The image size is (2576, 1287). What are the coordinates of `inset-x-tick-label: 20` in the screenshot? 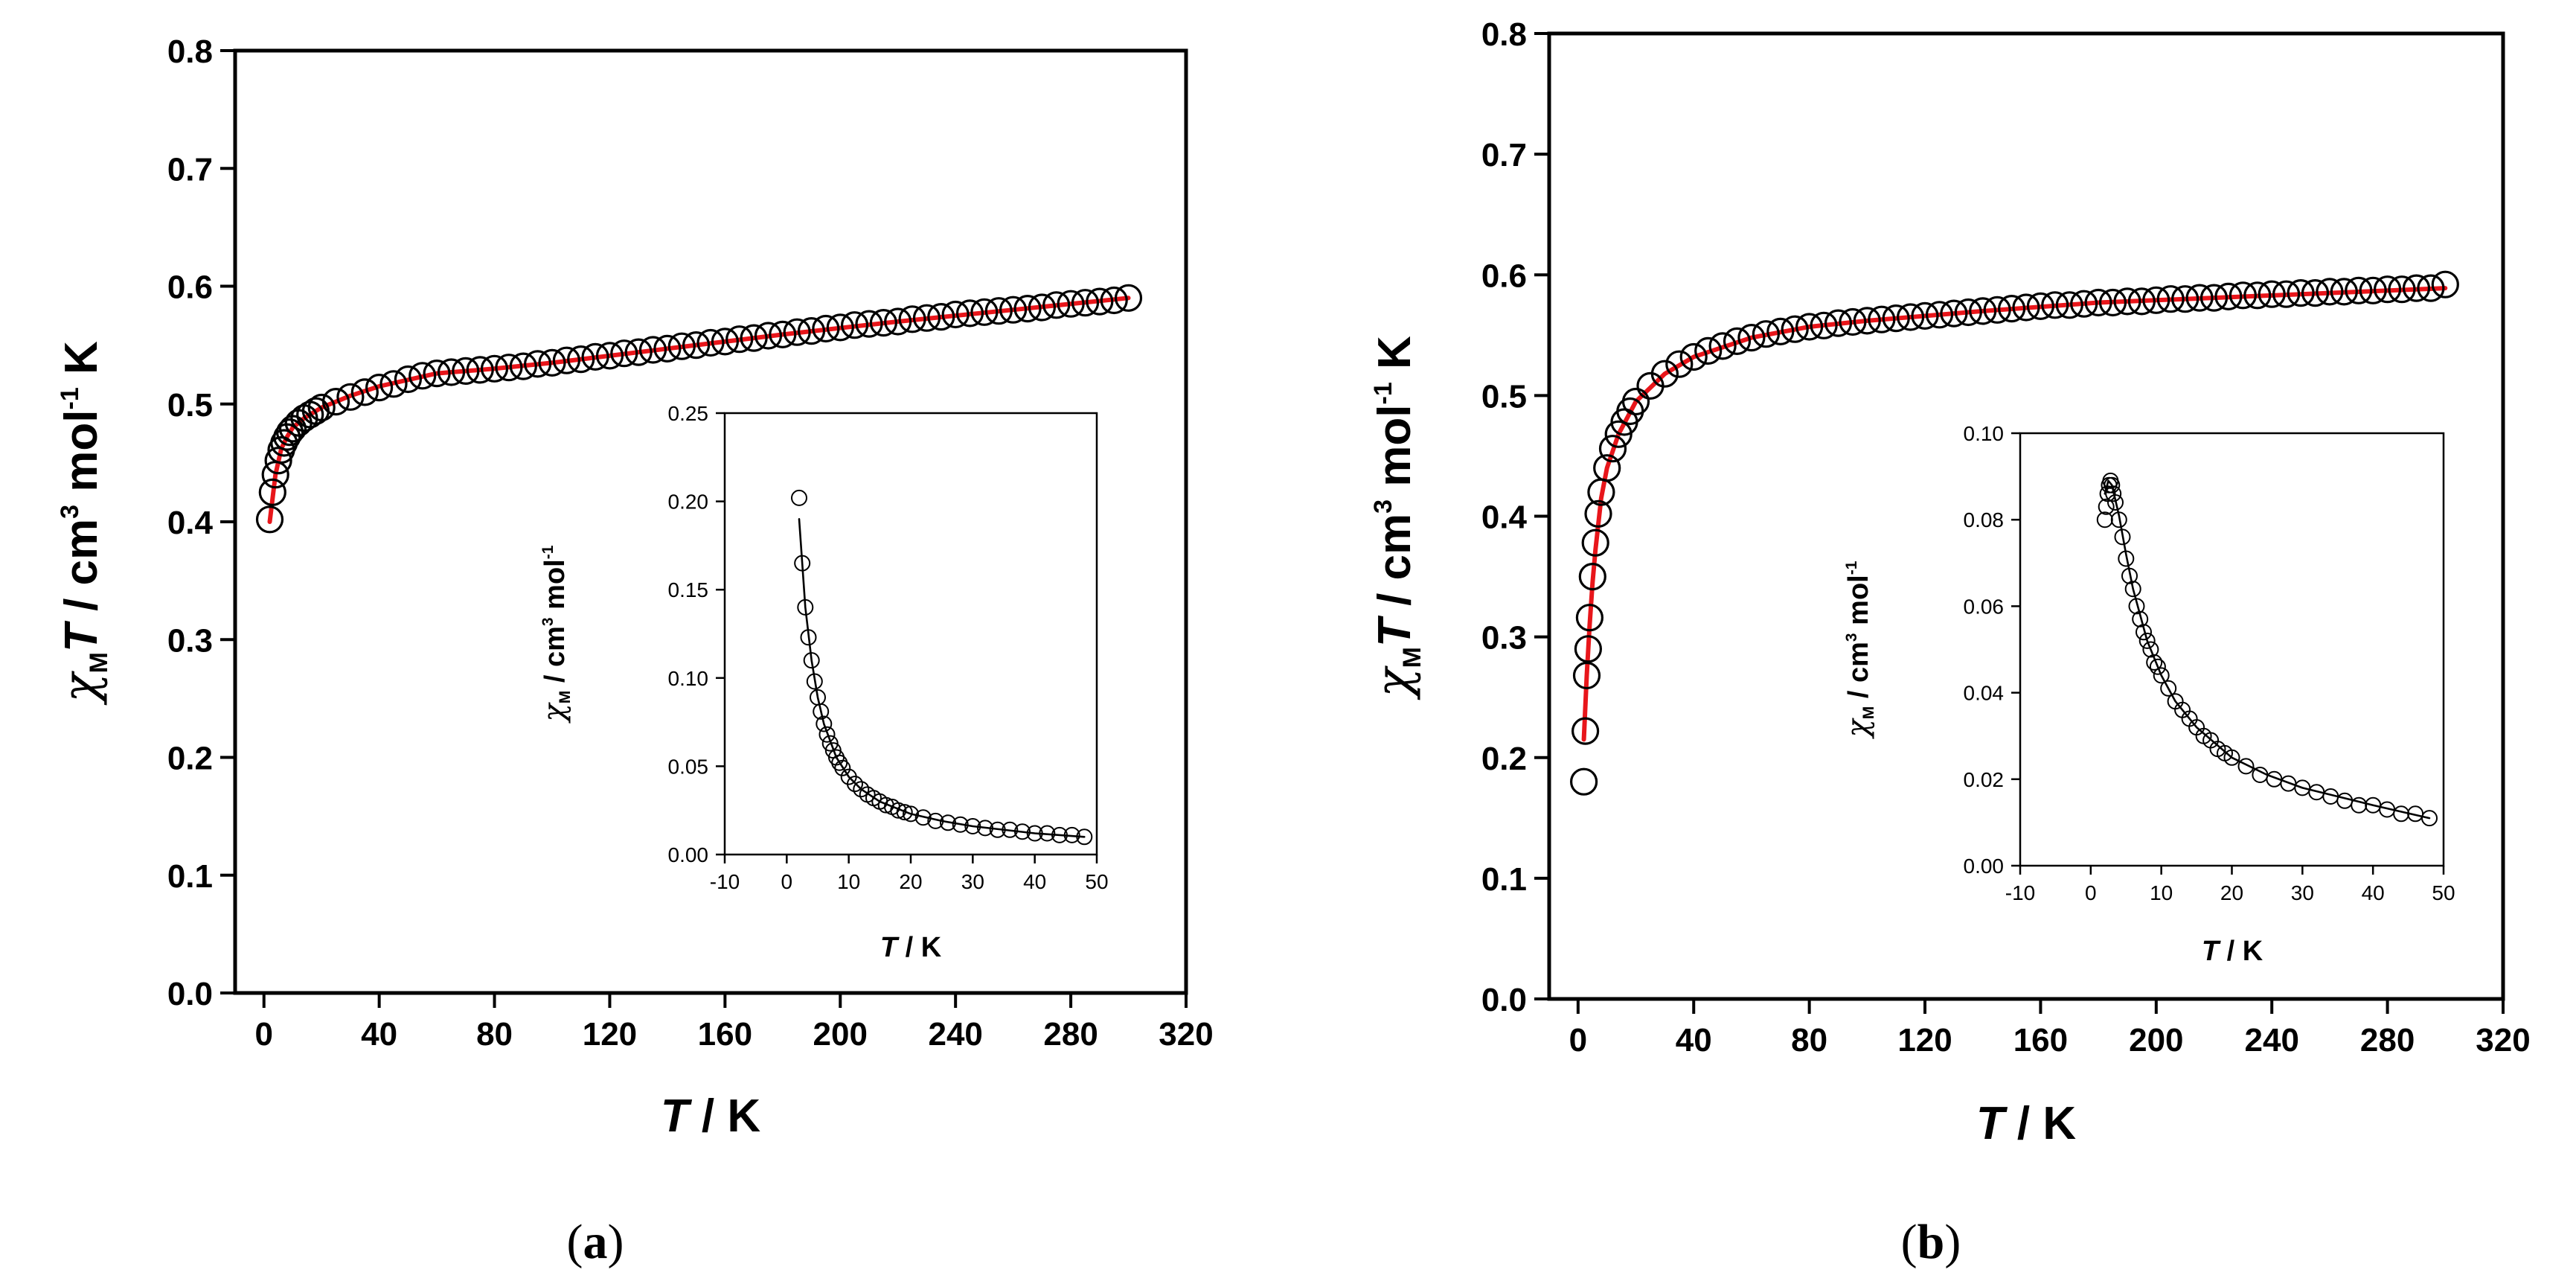 It's located at (911, 881).